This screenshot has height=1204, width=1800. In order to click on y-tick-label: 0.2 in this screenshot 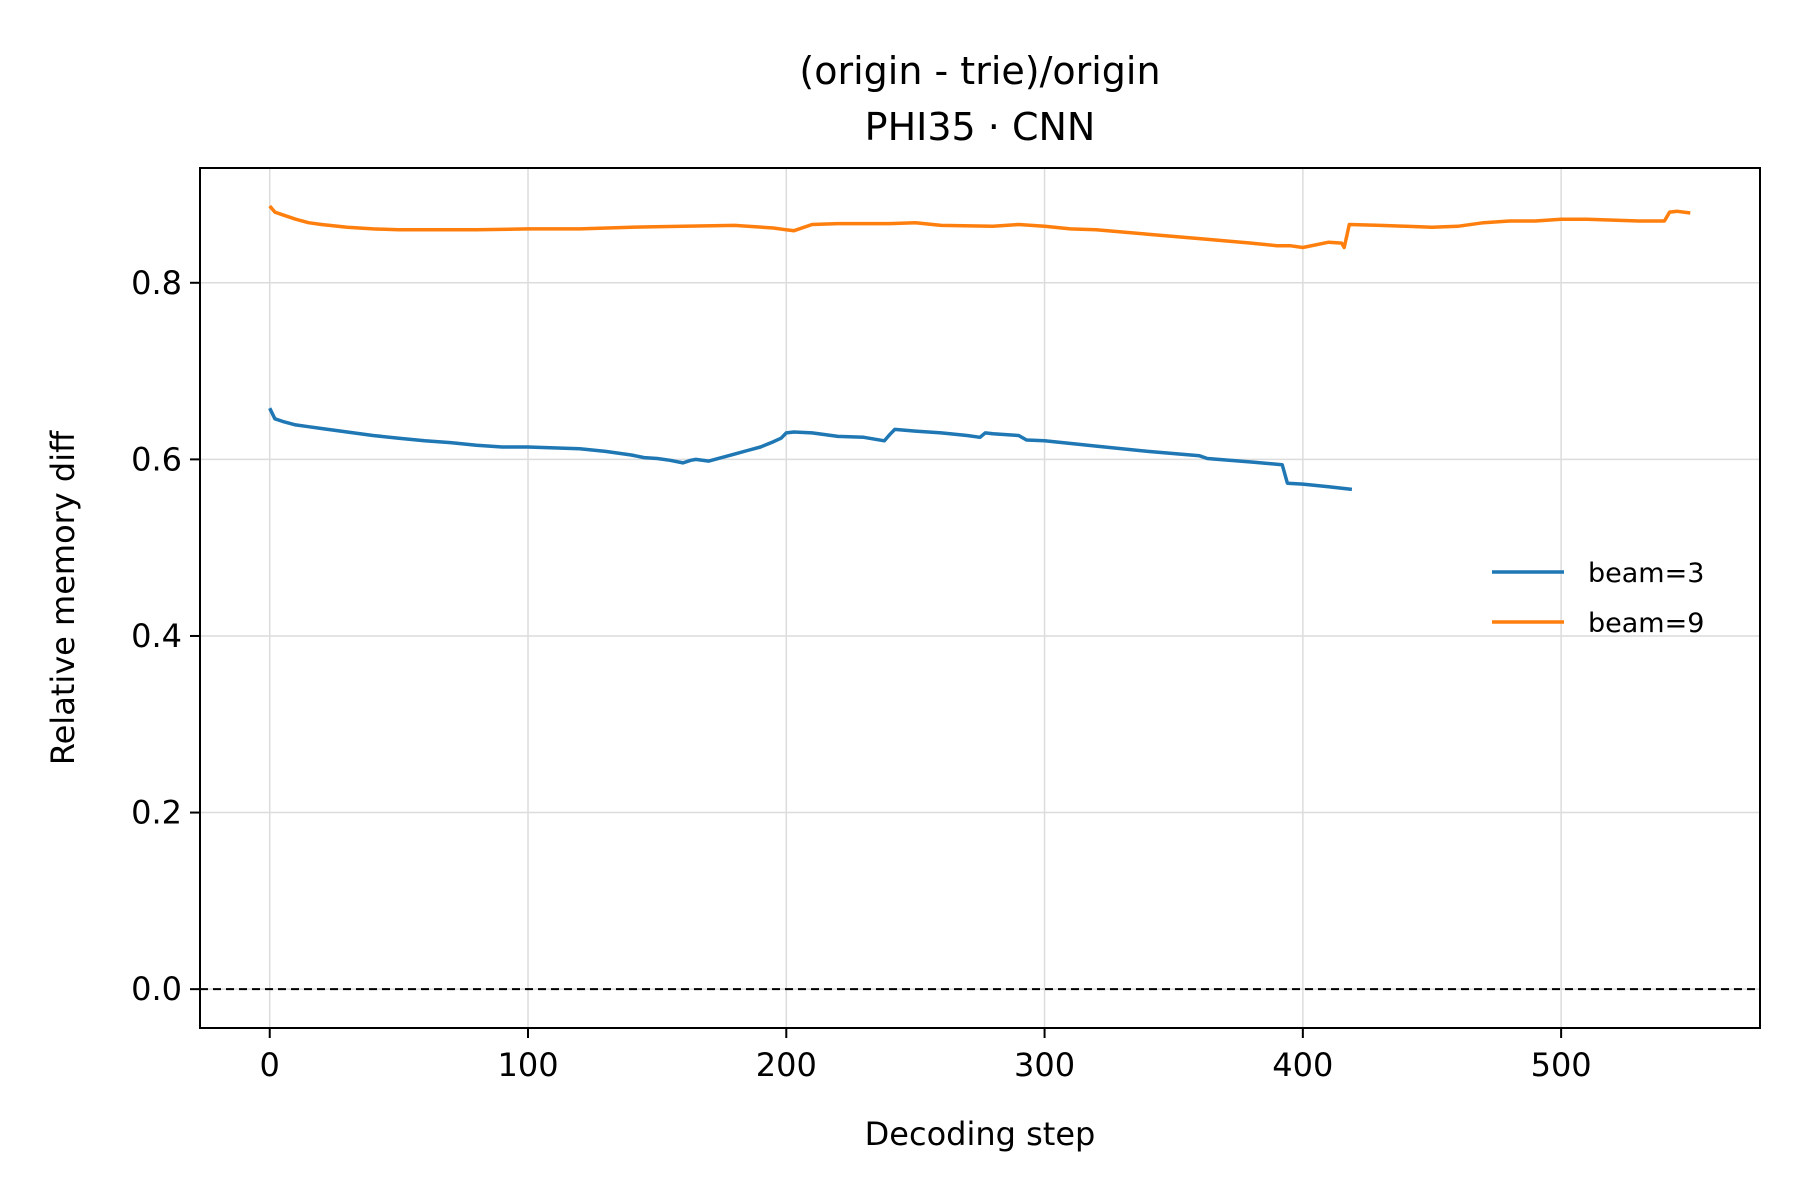, I will do `click(156, 813)`.